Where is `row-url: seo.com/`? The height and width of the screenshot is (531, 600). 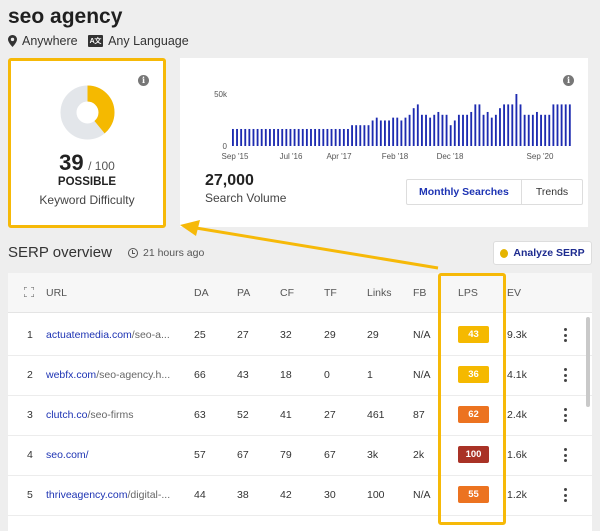
row-url: seo.com/ is located at coordinates (67, 455).